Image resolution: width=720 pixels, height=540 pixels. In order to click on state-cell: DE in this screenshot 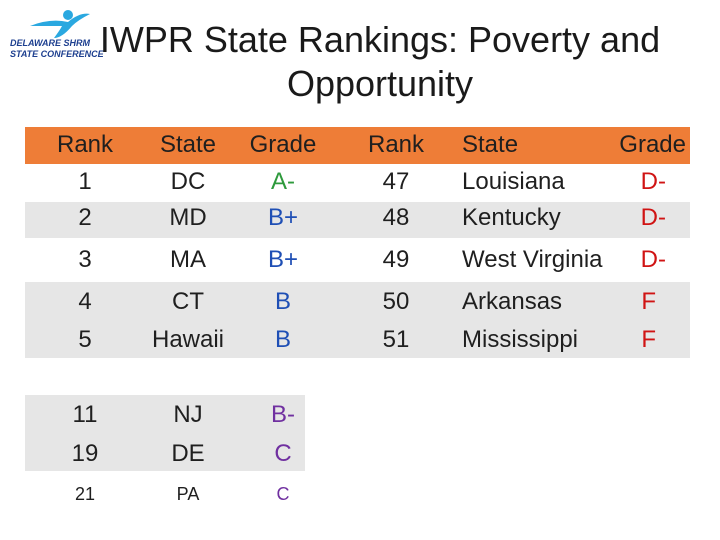, I will do `click(188, 453)`.